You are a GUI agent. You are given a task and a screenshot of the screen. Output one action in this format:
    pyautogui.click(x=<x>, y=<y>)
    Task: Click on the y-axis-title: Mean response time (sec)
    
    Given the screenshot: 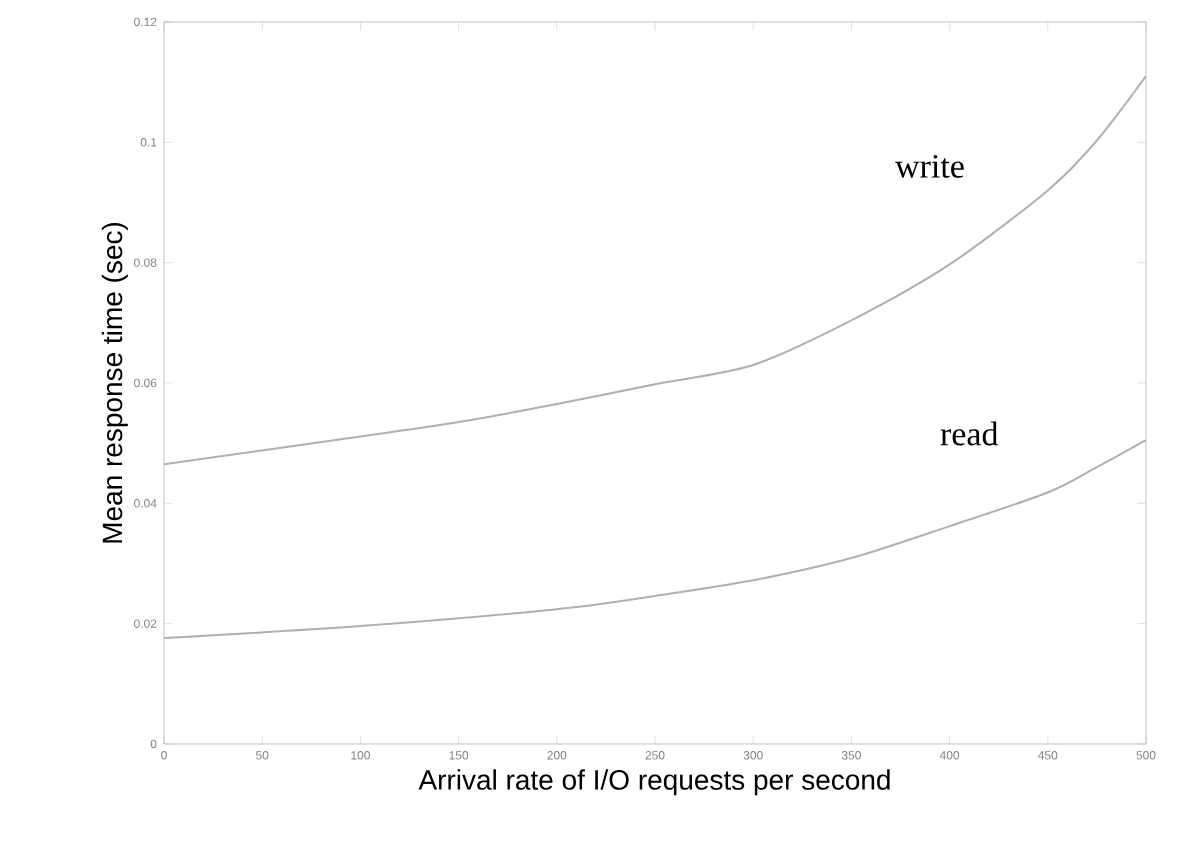 What is the action you would take?
    pyautogui.click(x=114, y=382)
    